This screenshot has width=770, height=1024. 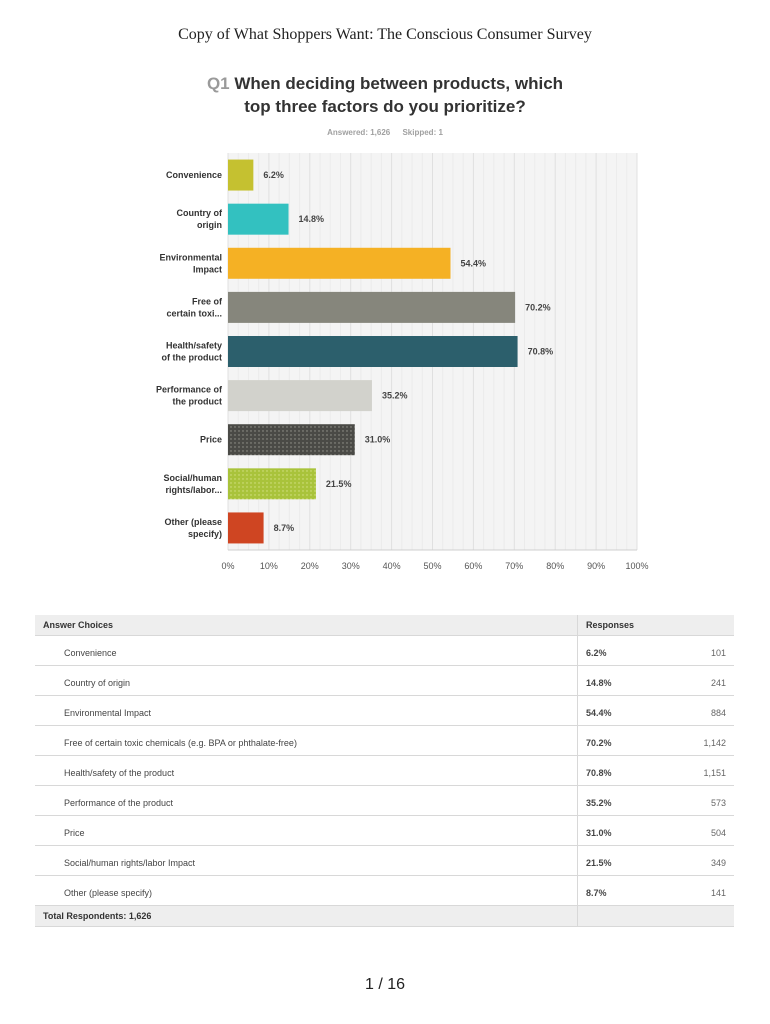 What do you see at coordinates (190, 257) in the screenshot?
I see `category-label: Environmental` at bounding box center [190, 257].